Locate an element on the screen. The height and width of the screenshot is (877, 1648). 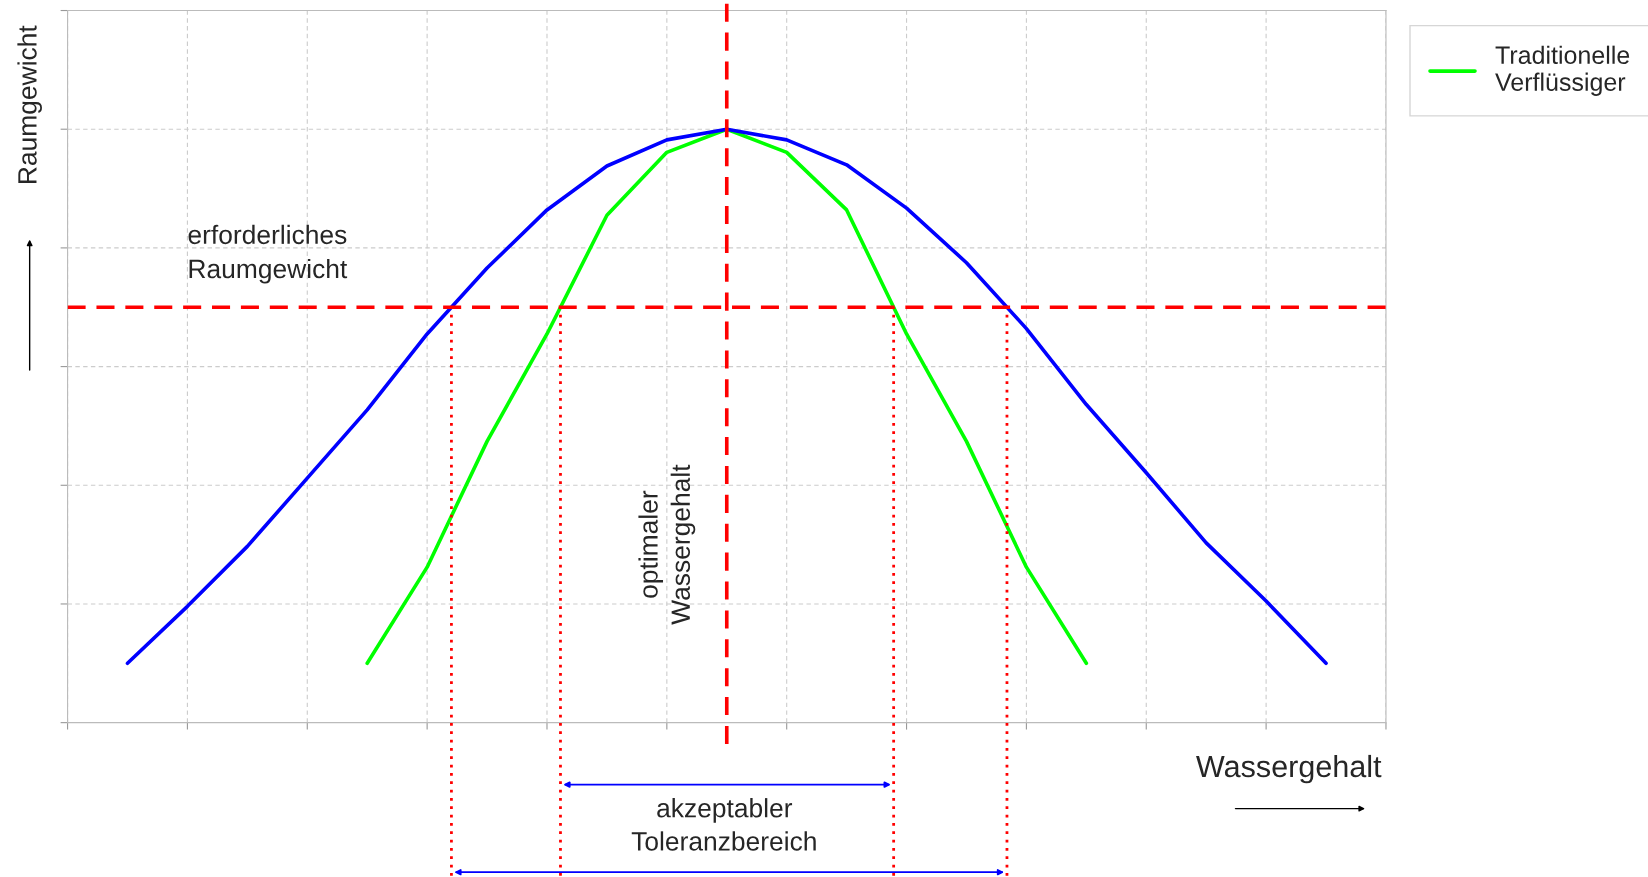
text: akzeptabler Toleranzbereich is located at coordinates (723, 824).